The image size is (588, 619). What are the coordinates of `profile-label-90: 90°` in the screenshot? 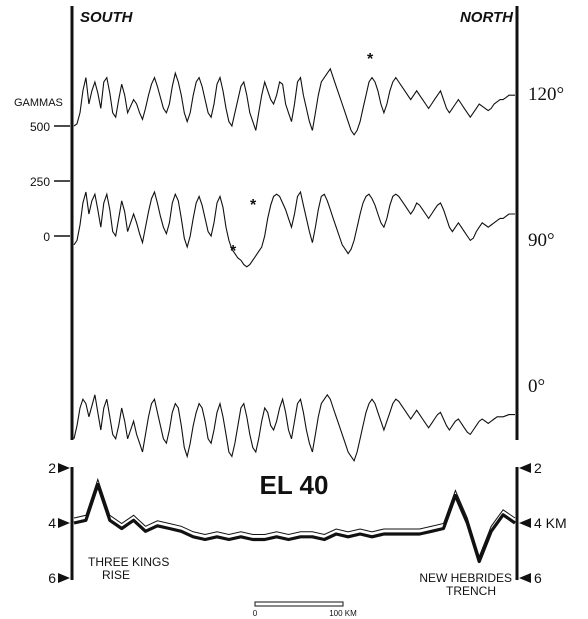 It's located at (541, 240).